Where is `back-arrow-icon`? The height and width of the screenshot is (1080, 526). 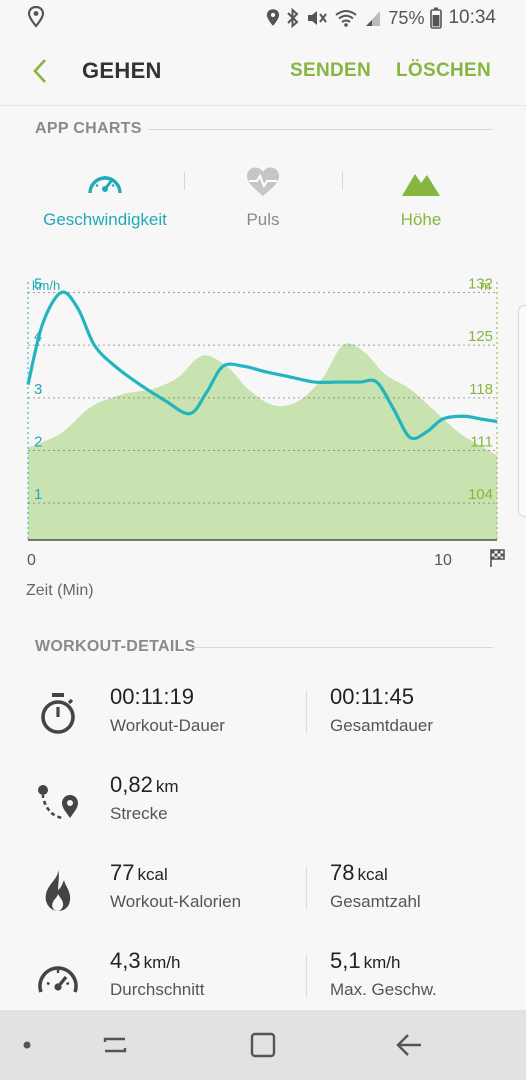 back-arrow-icon is located at coordinates (40, 71).